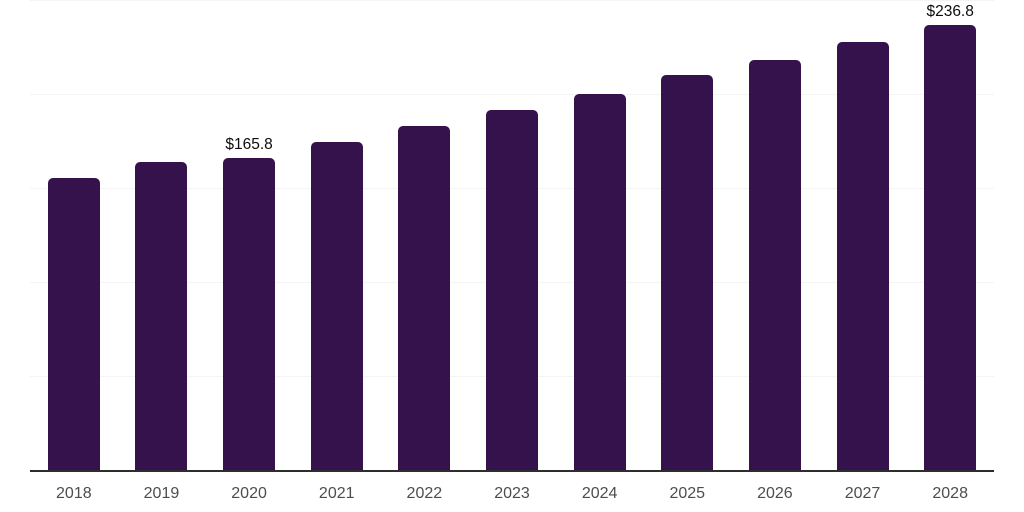 Image resolution: width=1024 pixels, height=512 pixels. I want to click on x-tick-label-2028: 2028, so click(950, 493).